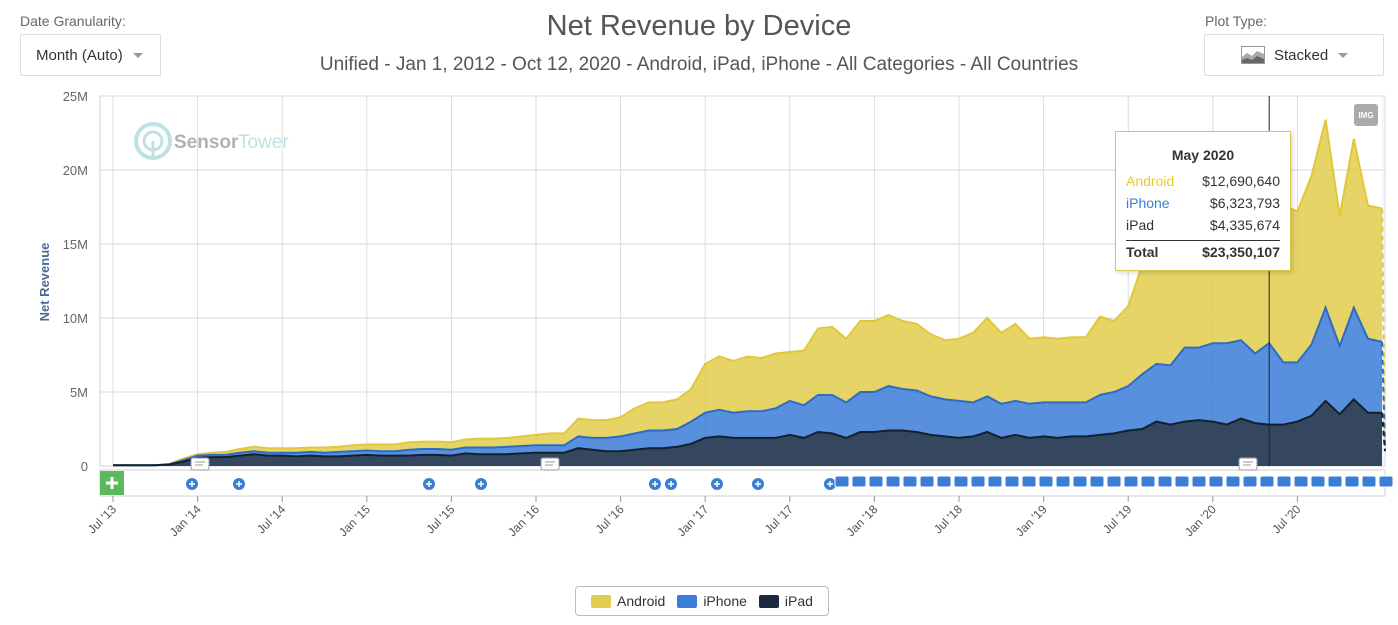  I want to click on plot-type-label: Plot Type:, so click(1236, 21).